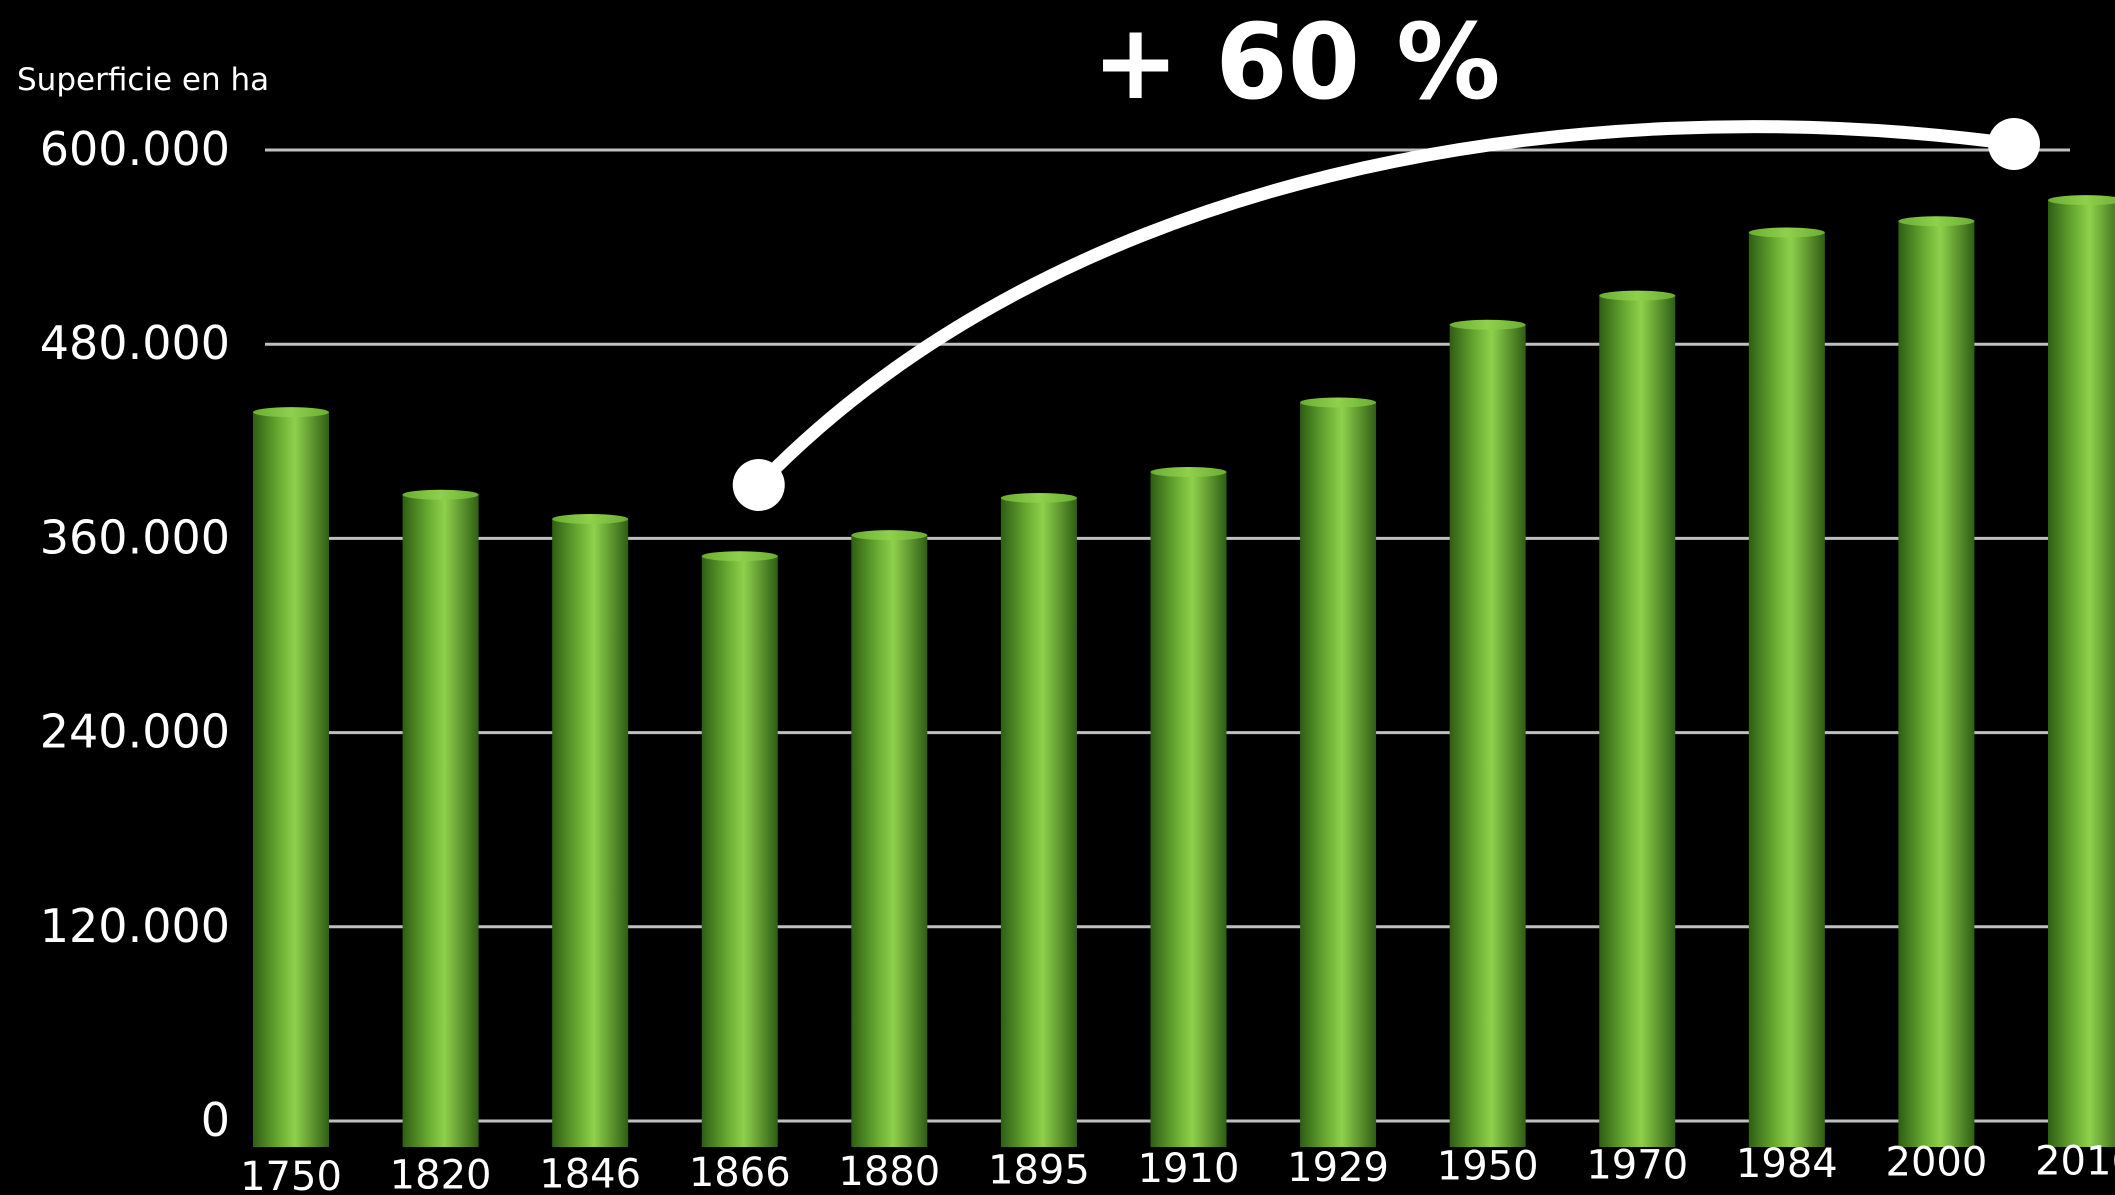  What do you see at coordinates (1937, 1163) in the screenshot?
I see `x-tick-label: 2000` at bounding box center [1937, 1163].